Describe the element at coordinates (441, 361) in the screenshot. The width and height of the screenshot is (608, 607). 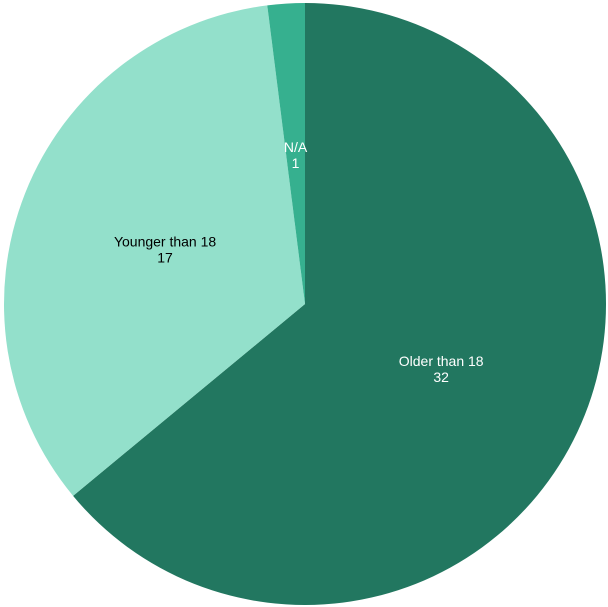
I see `slice-label: Older than 18` at that location.